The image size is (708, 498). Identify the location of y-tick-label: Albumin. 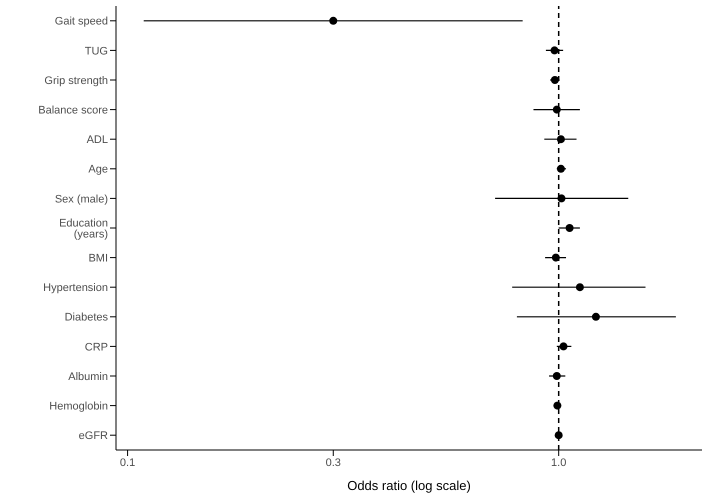
(88, 376).